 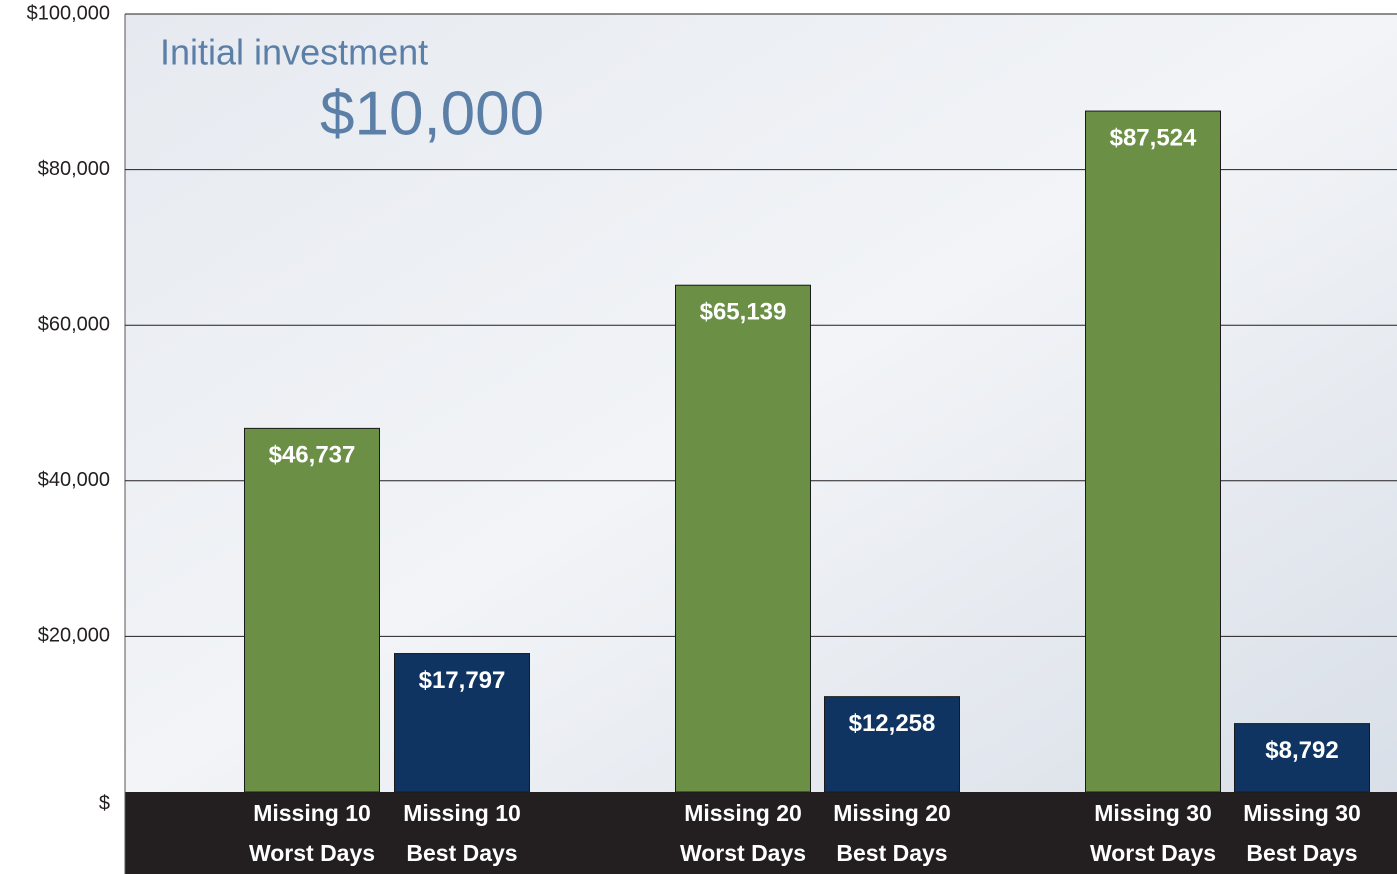 What do you see at coordinates (104, 803) in the screenshot?
I see `y-tick-label: $` at bounding box center [104, 803].